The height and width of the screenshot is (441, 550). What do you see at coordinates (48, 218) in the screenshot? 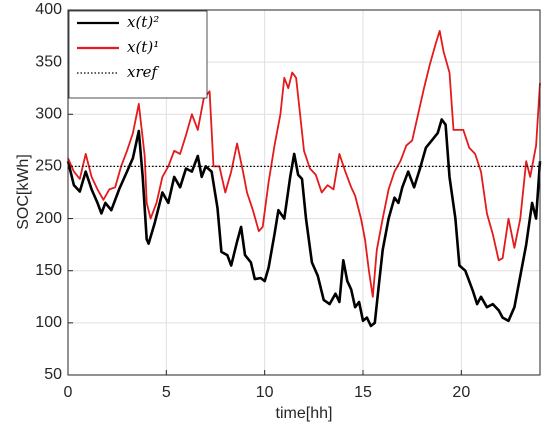
I see `y-tick-label: 200` at bounding box center [48, 218].